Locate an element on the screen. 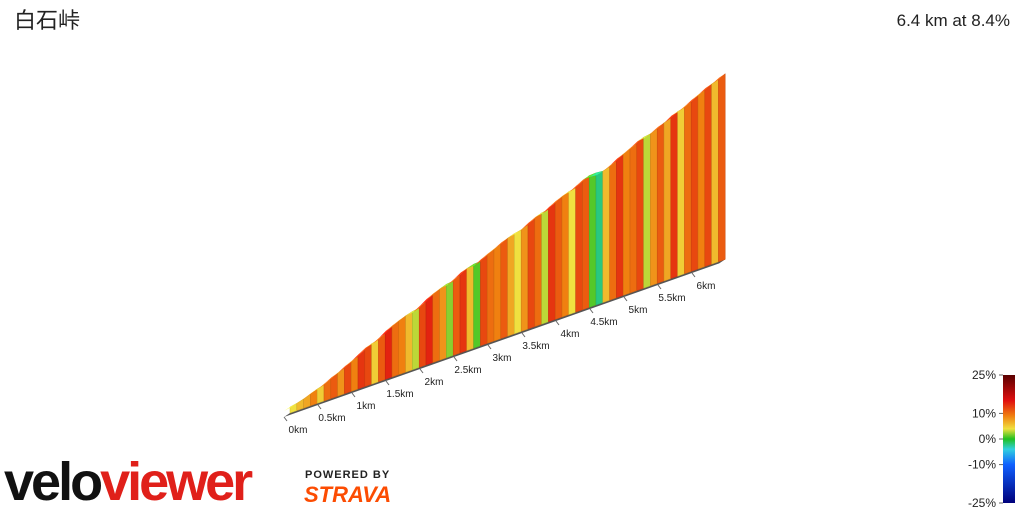 The height and width of the screenshot is (512, 1024). colorbar-tick-label: -25% is located at coordinates (982, 503).